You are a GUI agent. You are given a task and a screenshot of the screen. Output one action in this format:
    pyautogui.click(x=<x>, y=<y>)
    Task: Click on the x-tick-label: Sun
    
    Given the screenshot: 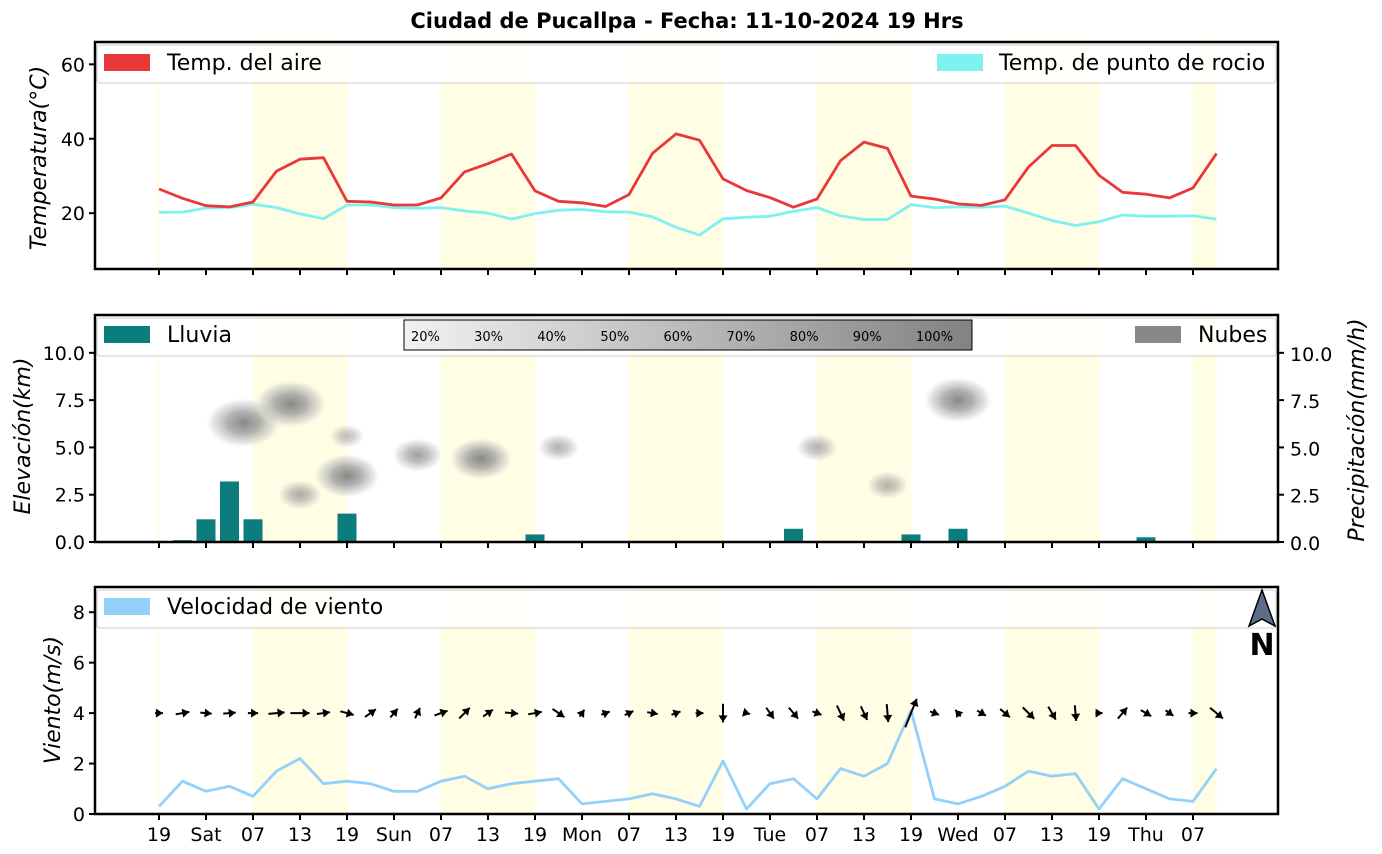 What is the action you would take?
    pyautogui.click(x=394, y=835)
    